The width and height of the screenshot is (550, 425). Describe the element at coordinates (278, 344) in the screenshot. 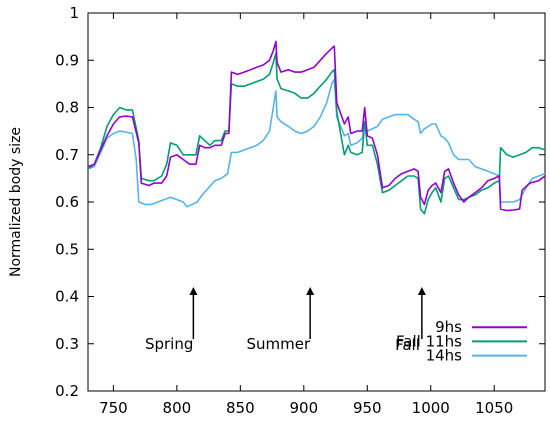

I see `annotation-label: Summer` at that location.